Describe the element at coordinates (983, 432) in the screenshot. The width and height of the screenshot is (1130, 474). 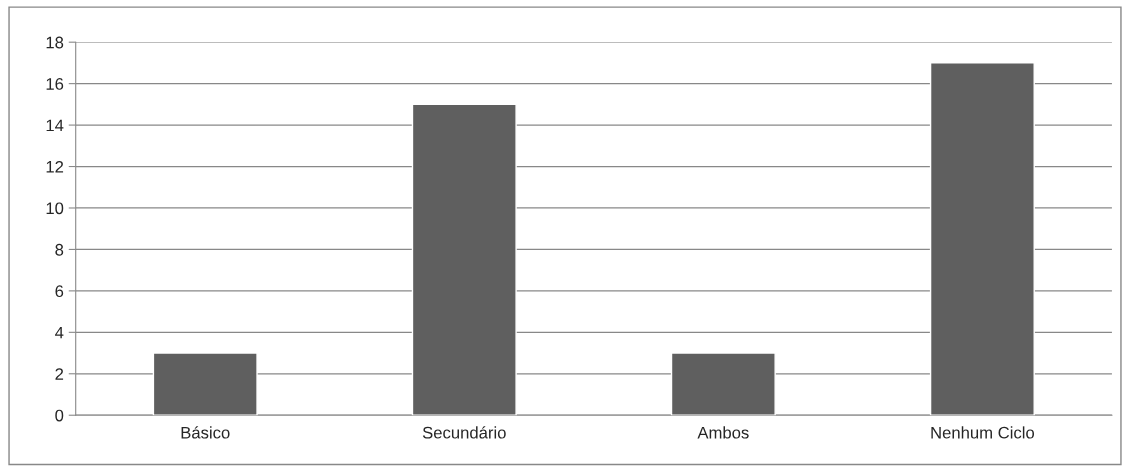
I see `x-tick-label: Nenhum Ciclo` at that location.